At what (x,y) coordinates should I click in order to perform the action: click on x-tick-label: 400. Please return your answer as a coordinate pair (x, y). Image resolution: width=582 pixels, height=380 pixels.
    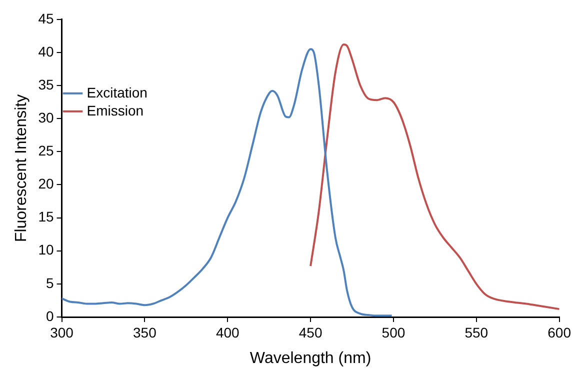
    Looking at the image, I should click on (228, 332).